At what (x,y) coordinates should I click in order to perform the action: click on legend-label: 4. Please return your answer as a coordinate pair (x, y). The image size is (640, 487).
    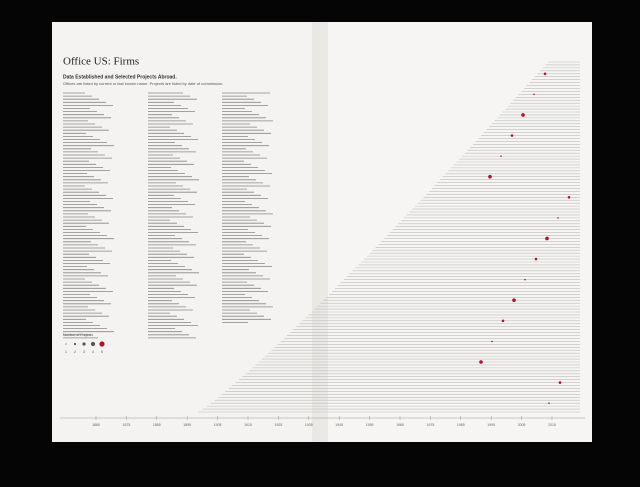
    Looking at the image, I should click on (93, 352).